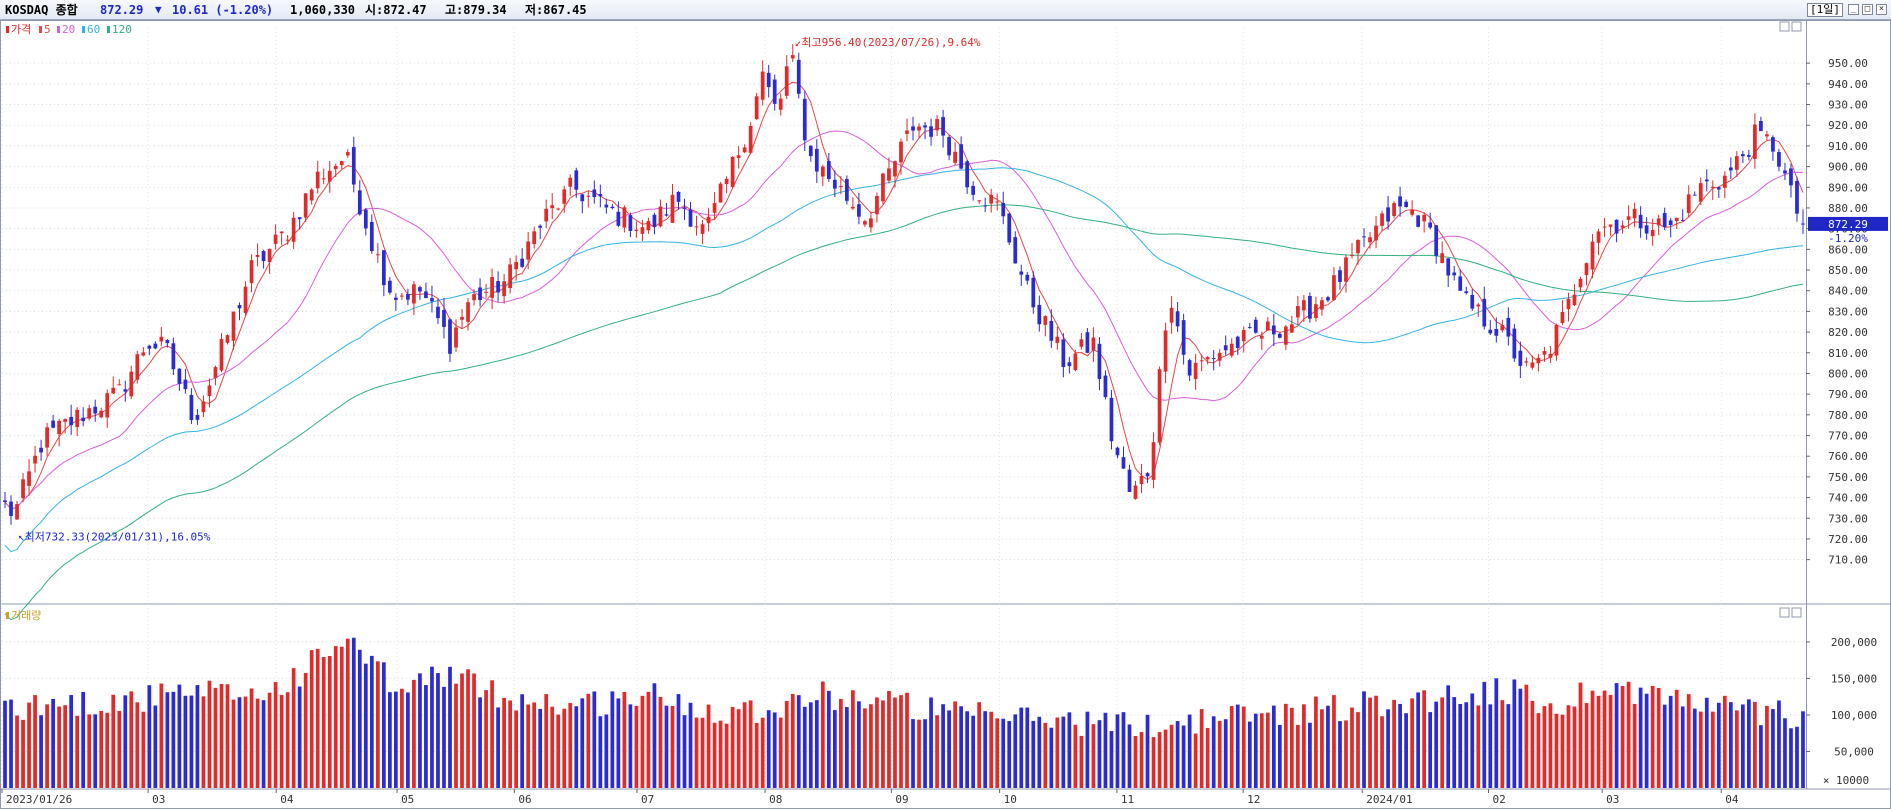 This screenshot has width=1891, height=810. What do you see at coordinates (93, 29) in the screenshot?
I see `legend-label: 60` at bounding box center [93, 29].